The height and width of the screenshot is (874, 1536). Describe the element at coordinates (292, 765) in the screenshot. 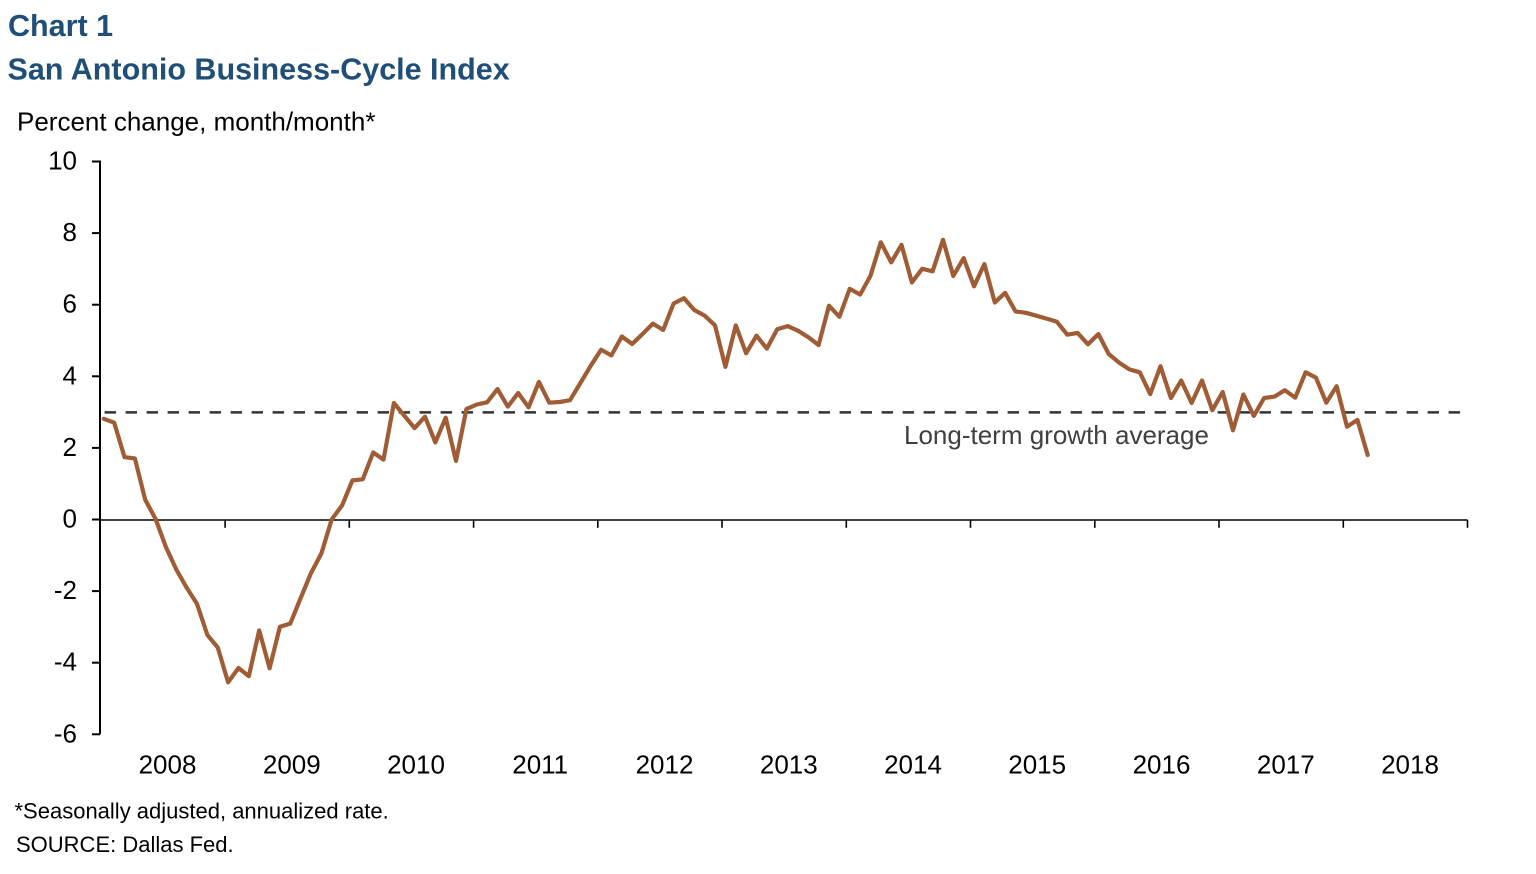

I see `svg-text: 2009` at that location.